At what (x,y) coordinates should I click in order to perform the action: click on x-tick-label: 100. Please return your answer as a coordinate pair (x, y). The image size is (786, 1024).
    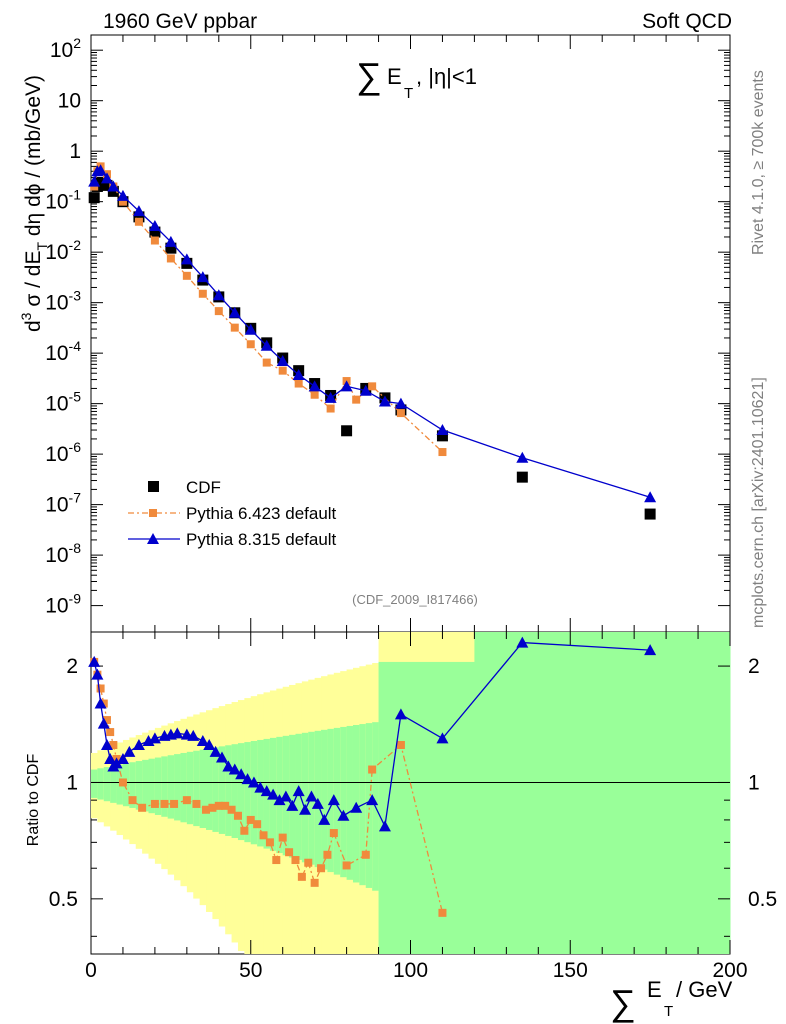
    Looking at the image, I should click on (410, 970).